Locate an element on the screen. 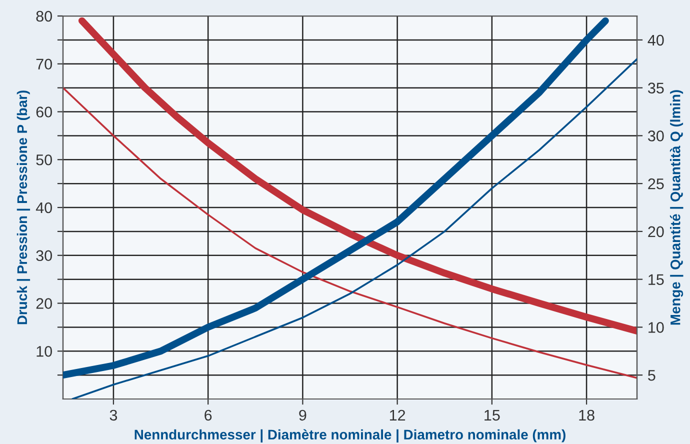 The height and width of the screenshot is (444, 690). y2-tick-label: 5 is located at coordinates (652, 375).